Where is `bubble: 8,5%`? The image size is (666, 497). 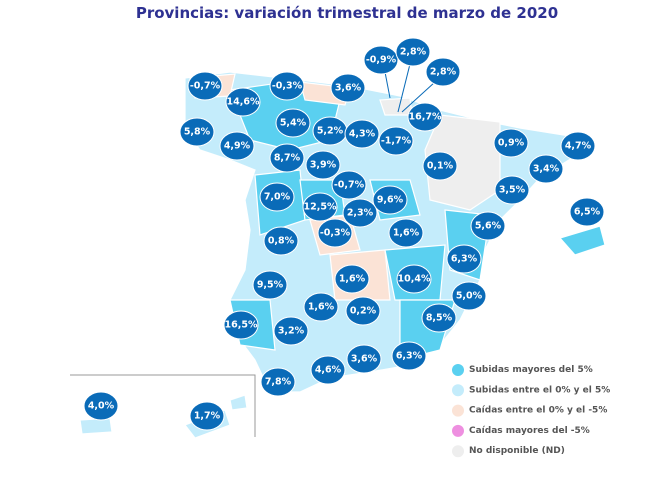 bubble: 8,5% is located at coordinates (439, 318).